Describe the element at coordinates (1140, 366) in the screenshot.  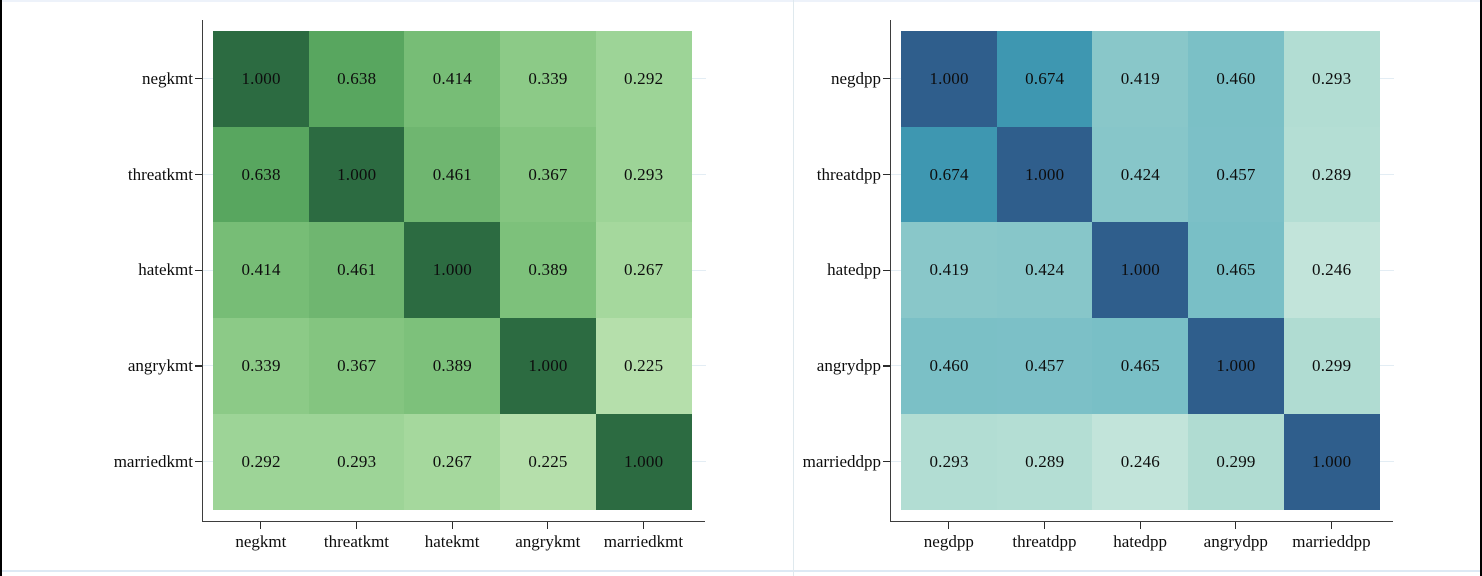
I see `heatmap-cell: 0.465` at that location.